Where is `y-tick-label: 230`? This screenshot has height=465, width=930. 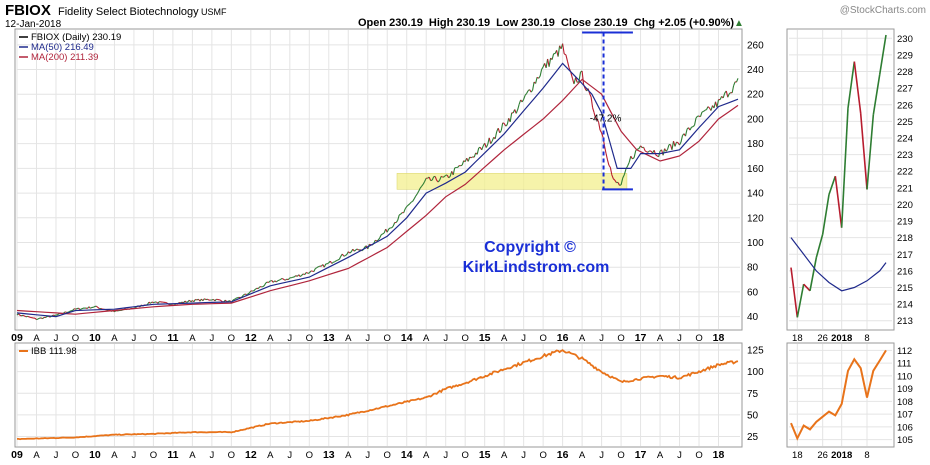
y-tick-label: 230 is located at coordinates (905, 39).